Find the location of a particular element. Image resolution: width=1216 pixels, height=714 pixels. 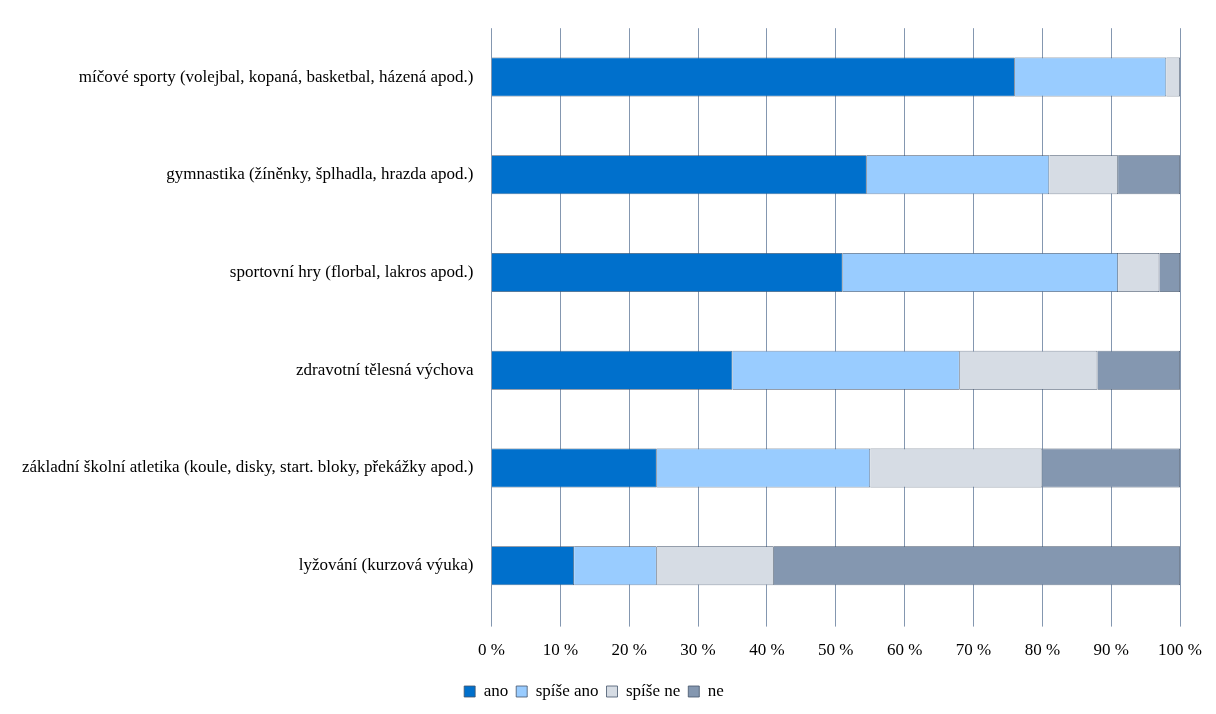

x-tick-label: 10 % is located at coordinates (560, 650).